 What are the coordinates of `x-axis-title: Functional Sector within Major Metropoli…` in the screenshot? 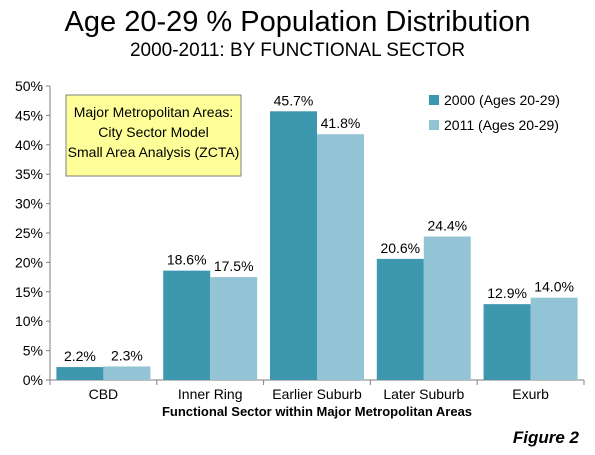 It's located at (317, 411).